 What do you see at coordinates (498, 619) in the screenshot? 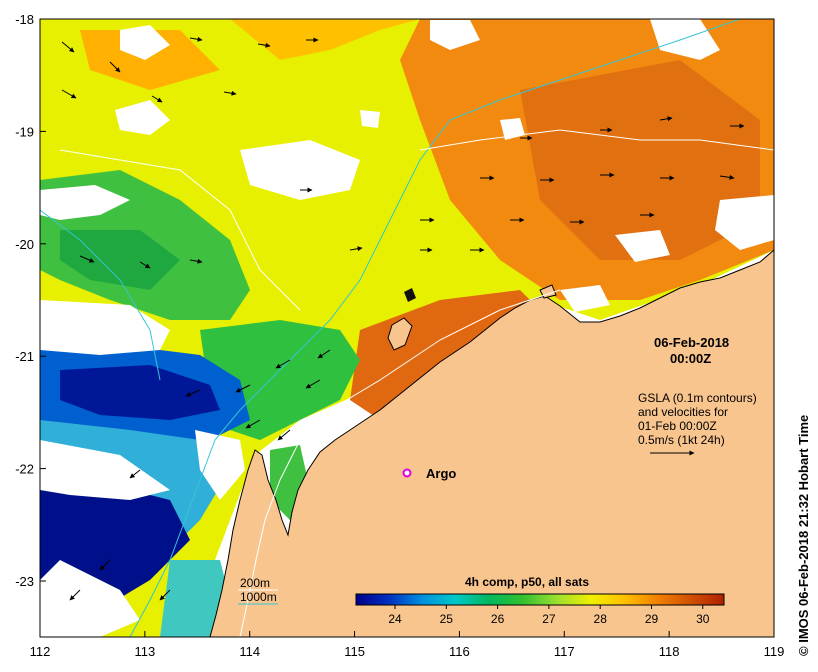
I see `colorbar-tick-label: 26` at bounding box center [498, 619].